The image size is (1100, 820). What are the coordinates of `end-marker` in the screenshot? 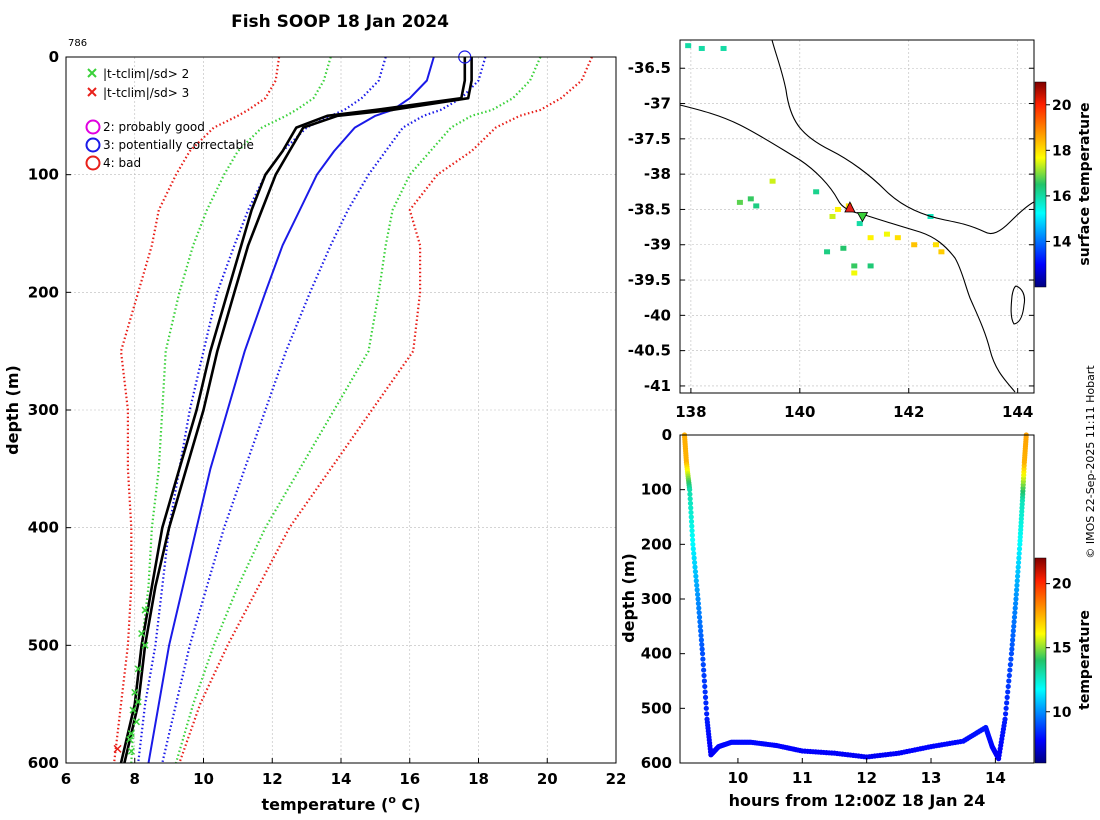 It's located at (862, 217).